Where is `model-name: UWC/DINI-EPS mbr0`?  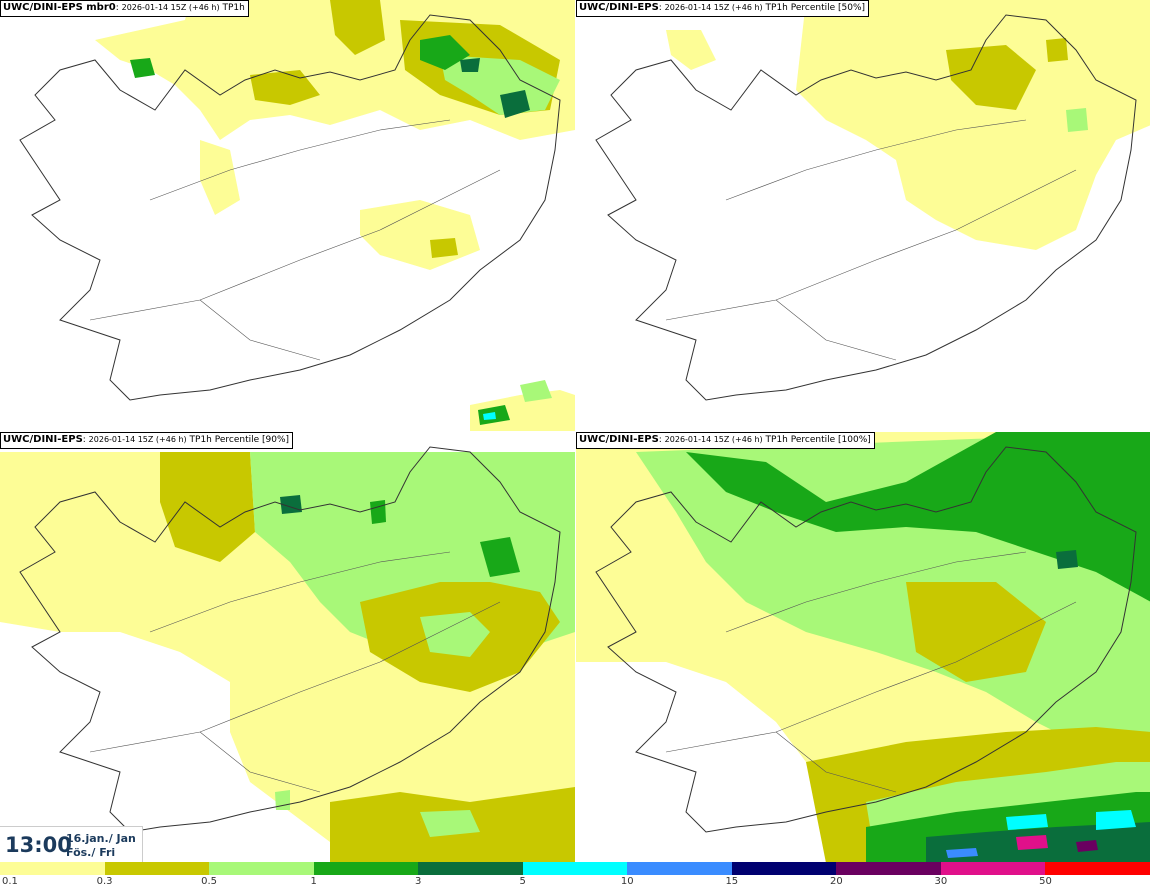 model-name: UWC/DINI-EPS mbr0 is located at coordinates (59, 7).